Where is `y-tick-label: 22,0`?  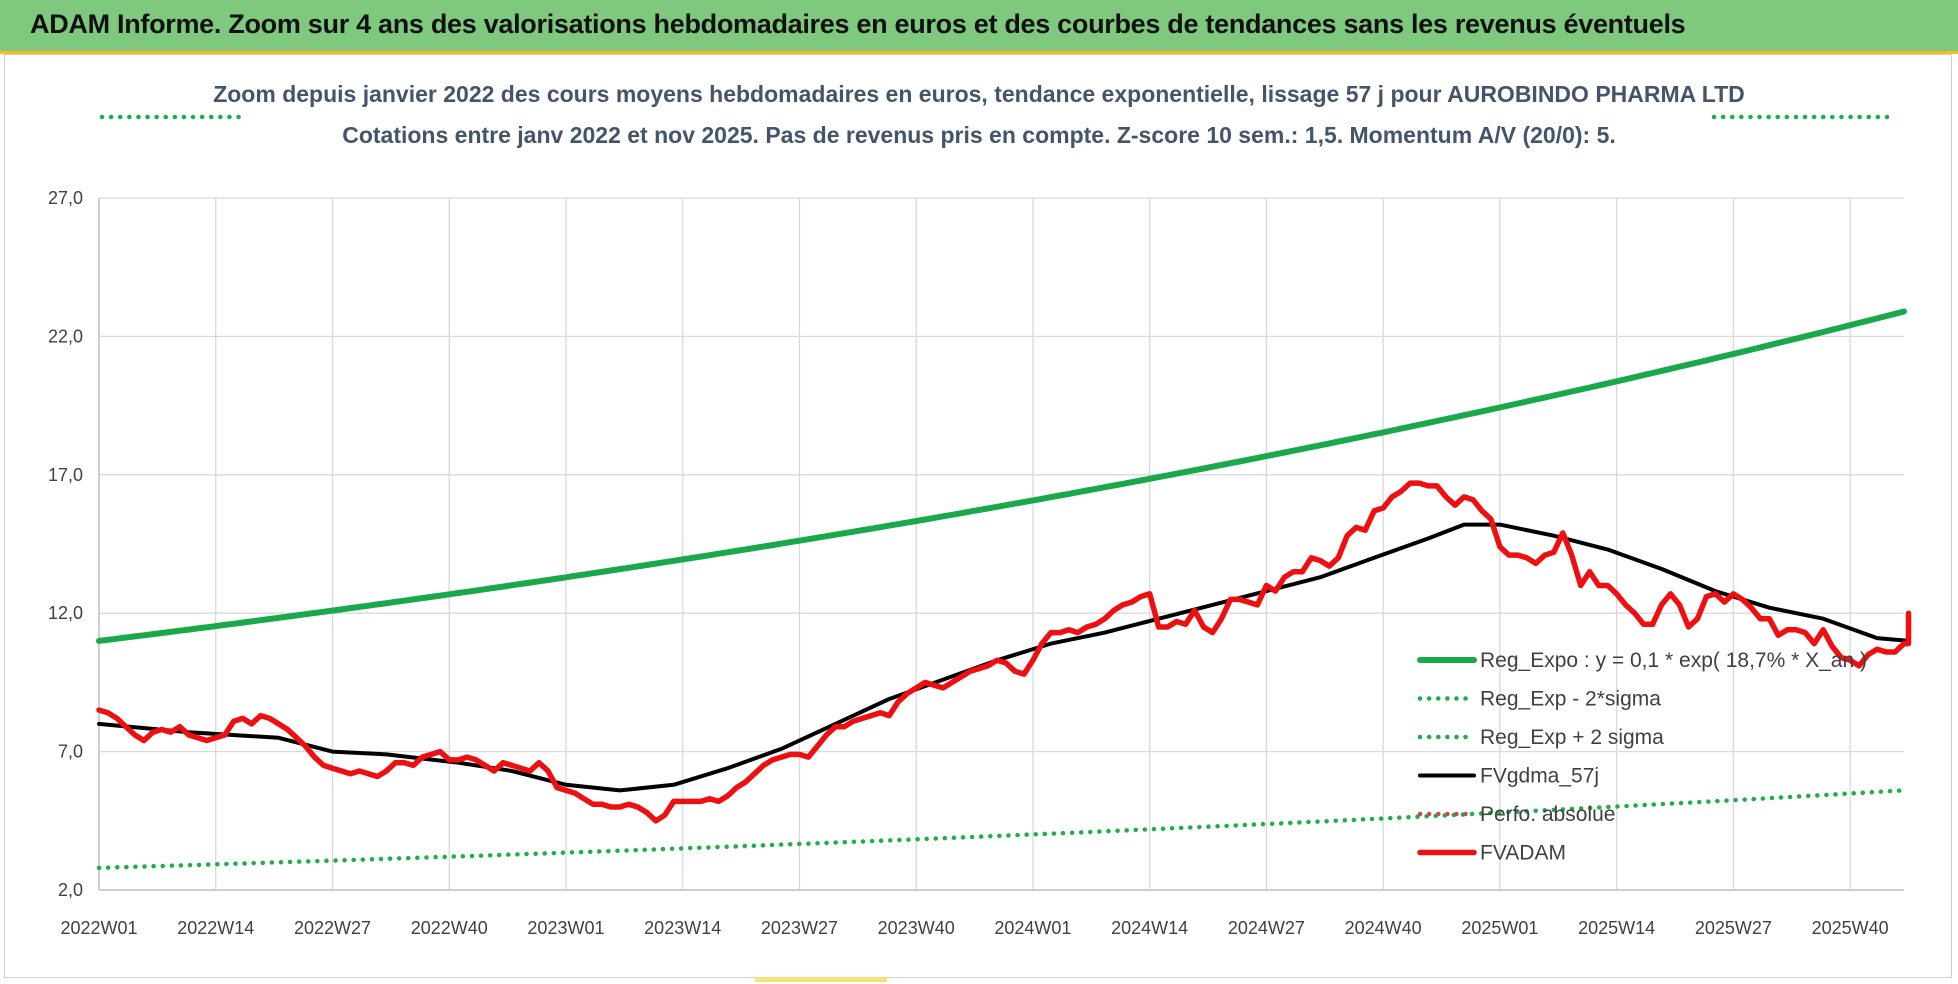
y-tick-label: 22,0 is located at coordinates (65, 336).